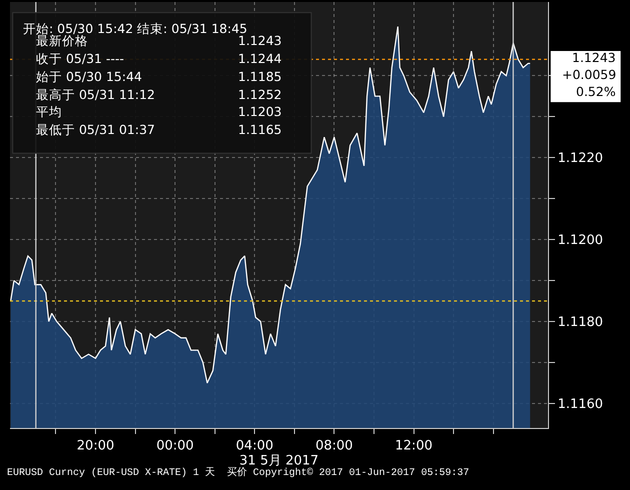 The image size is (630, 490). What do you see at coordinates (260, 129) in the screenshot?
I see `annotation: 1.1165` at bounding box center [260, 129].